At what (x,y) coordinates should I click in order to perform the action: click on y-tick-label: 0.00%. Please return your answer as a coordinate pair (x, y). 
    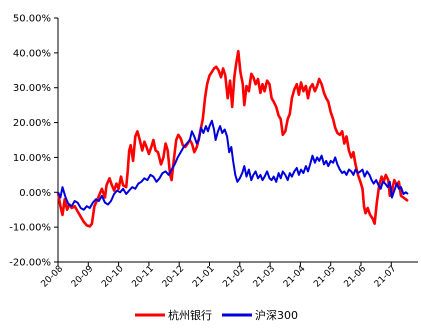
    Looking at the image, I should click on (35, 193).